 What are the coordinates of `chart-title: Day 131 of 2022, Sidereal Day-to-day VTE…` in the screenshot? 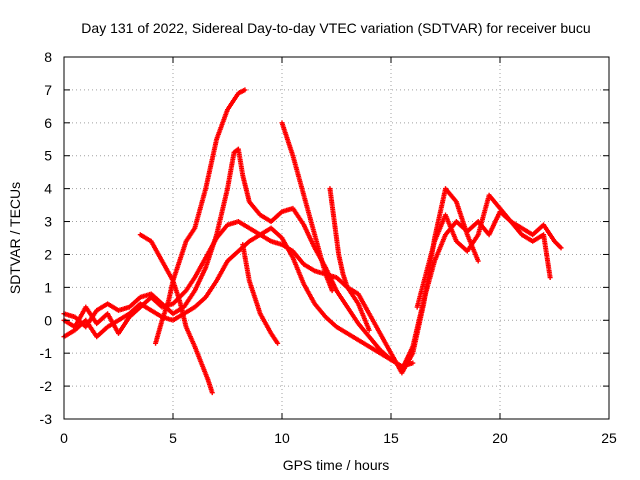 It's located at (335, 28).